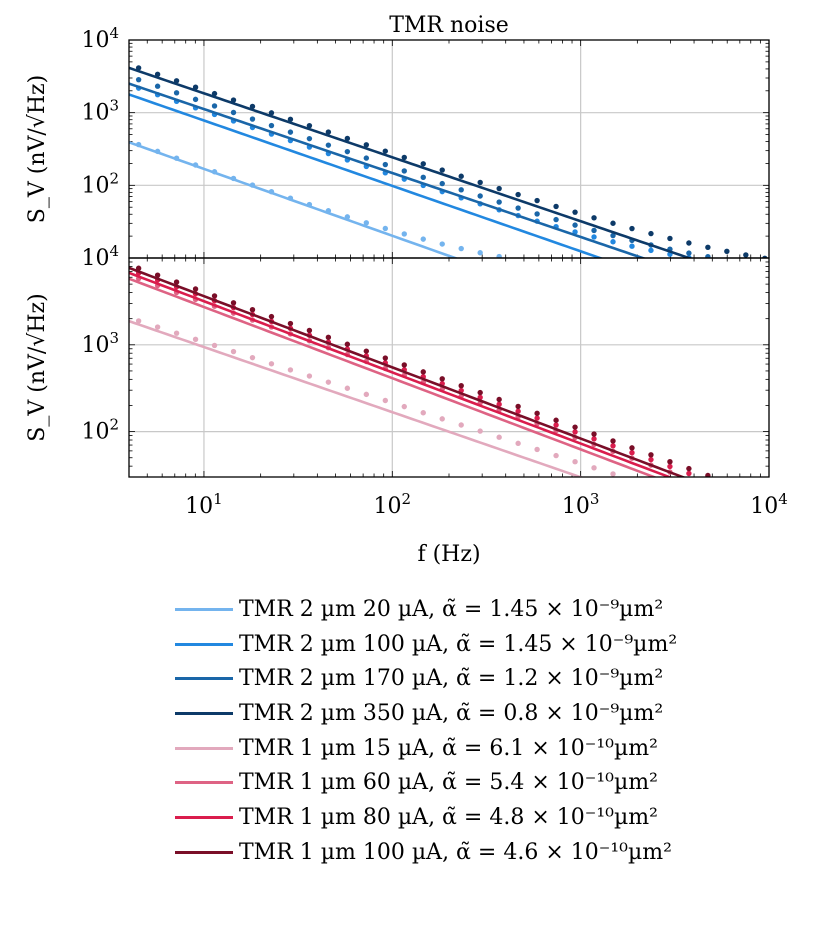 This screenshot has height=927, width=831. What do you see at coordinates (451, 609) in the screenshot?
I see `legend-label: TMR 2 µm 20 µA, α̃ = 1.45 × 10⁻⁹µm²` at bounding box center [451, 609].